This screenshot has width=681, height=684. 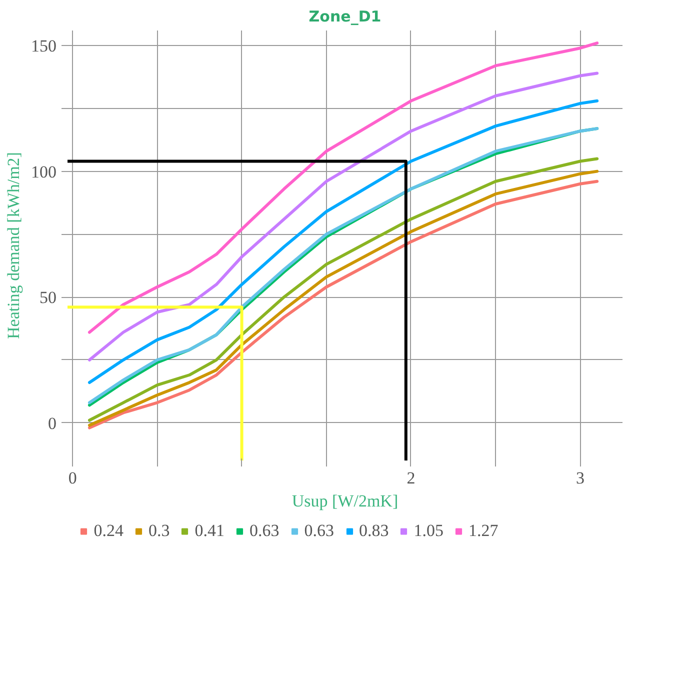 What do you see at coordinates (159, 531) in the screenshot?
I see `legend-label: 0.3` at bounding box center [159, 531].